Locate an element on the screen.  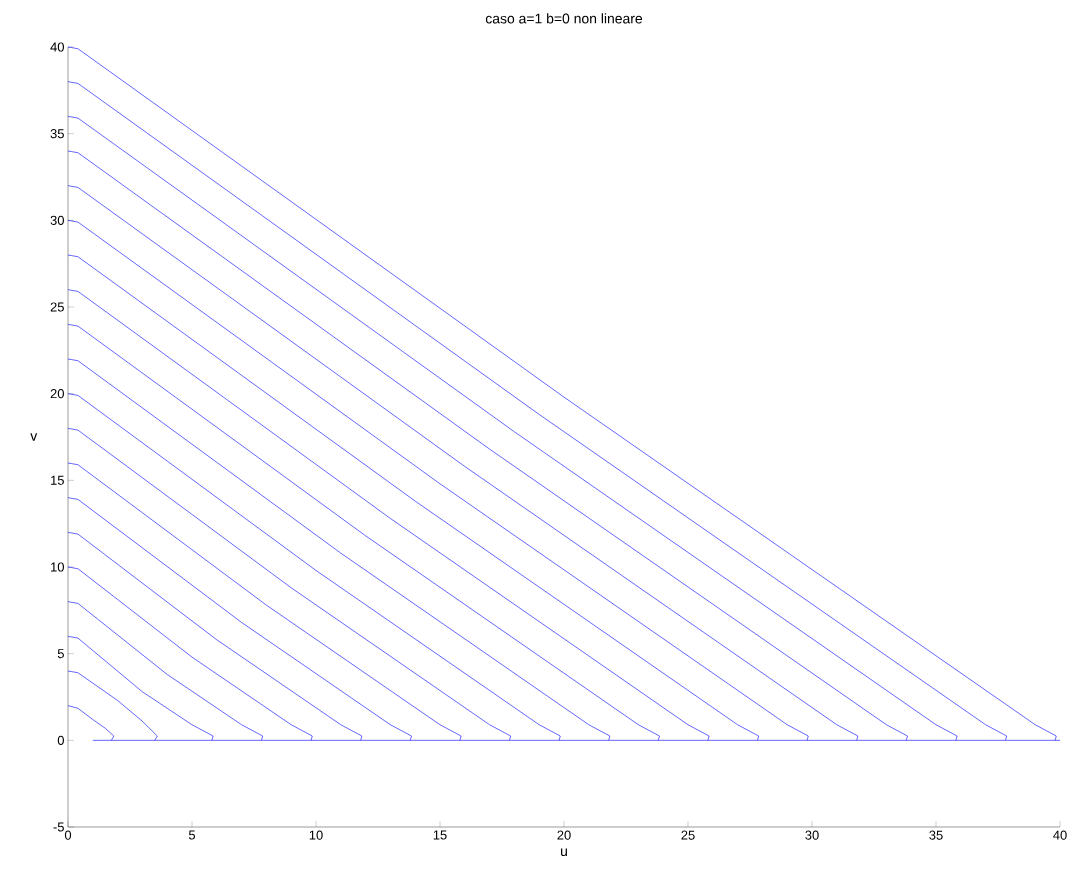
x-tick-label: 5 is located at coordinates (192, 835).